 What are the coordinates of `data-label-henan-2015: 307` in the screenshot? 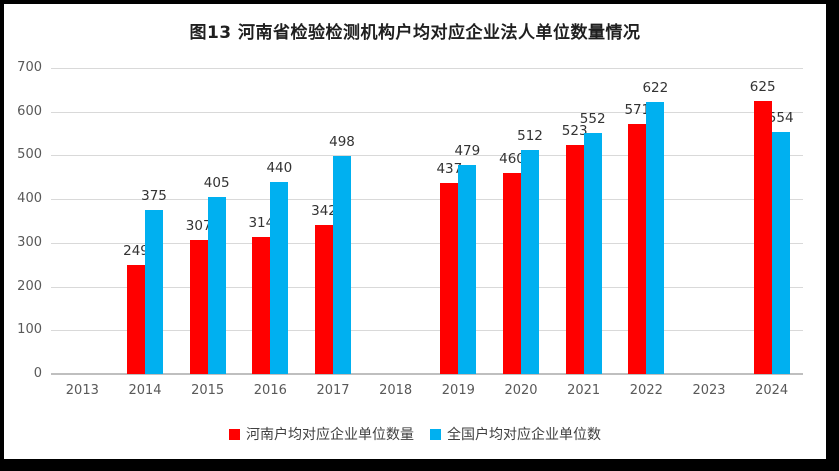 It's located at (198, 225).